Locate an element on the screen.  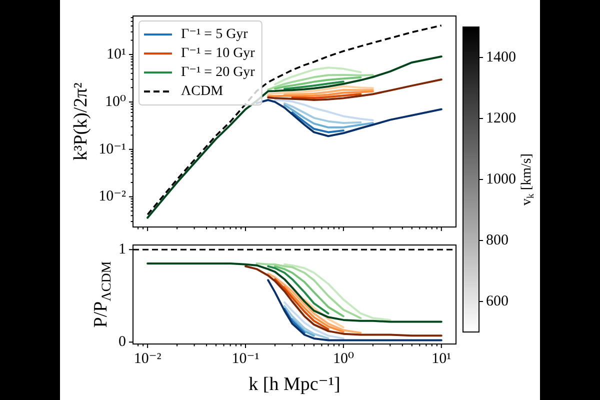
color-bar-label: 1200 is located at coordinates (501, 118).